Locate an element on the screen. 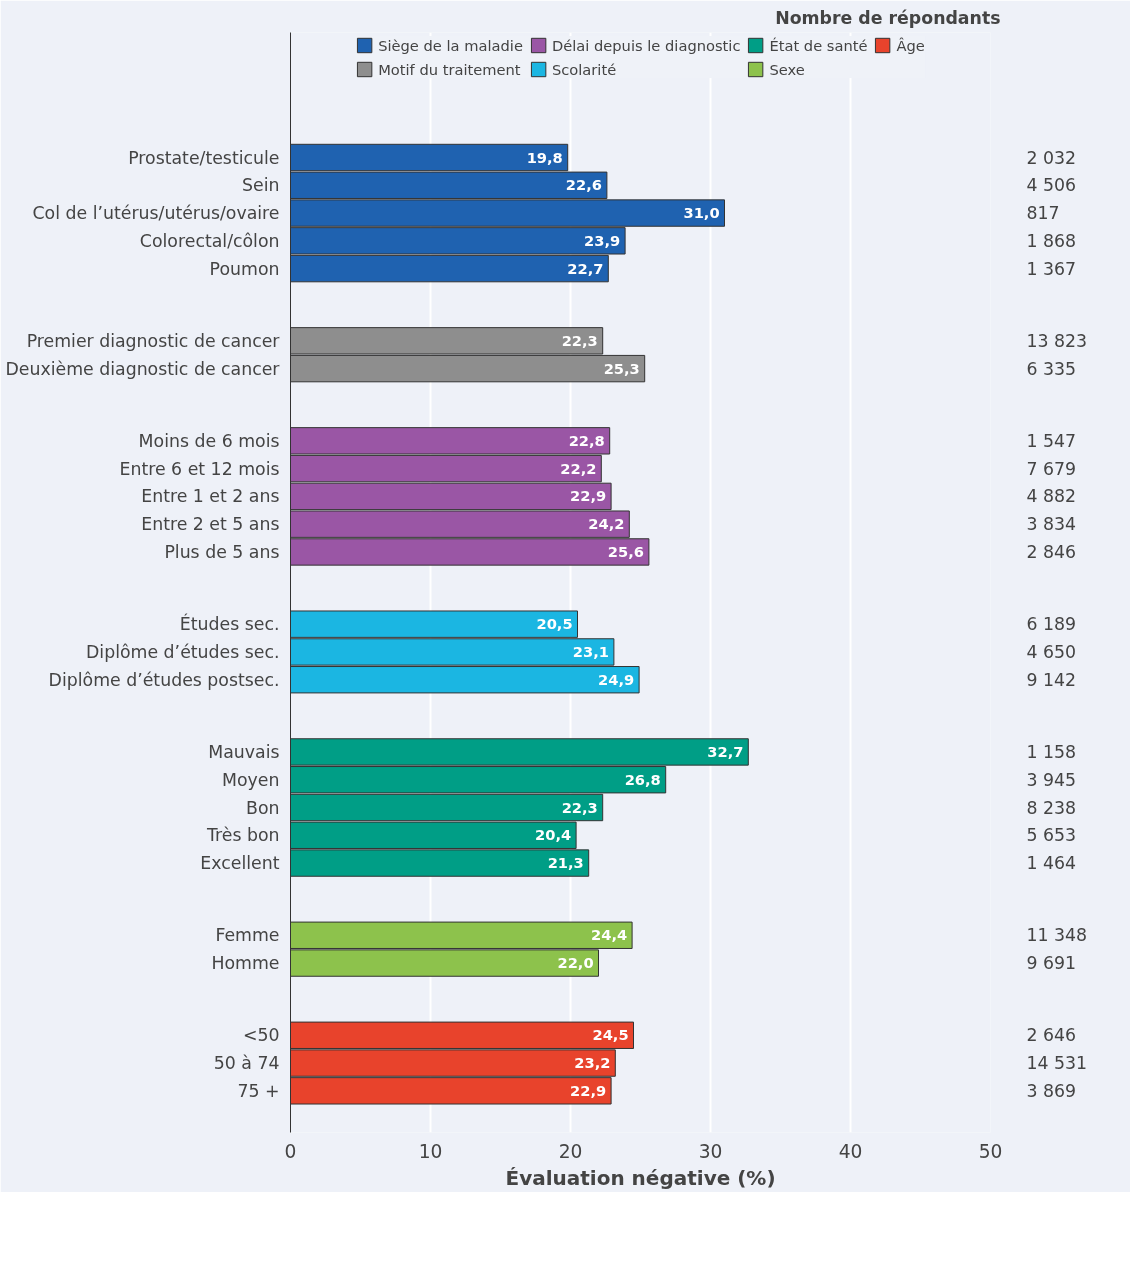 Image resolution: width=1141 pixels, height=1262 pixels. text: 3 945 is located at coordinates (1051, 779).